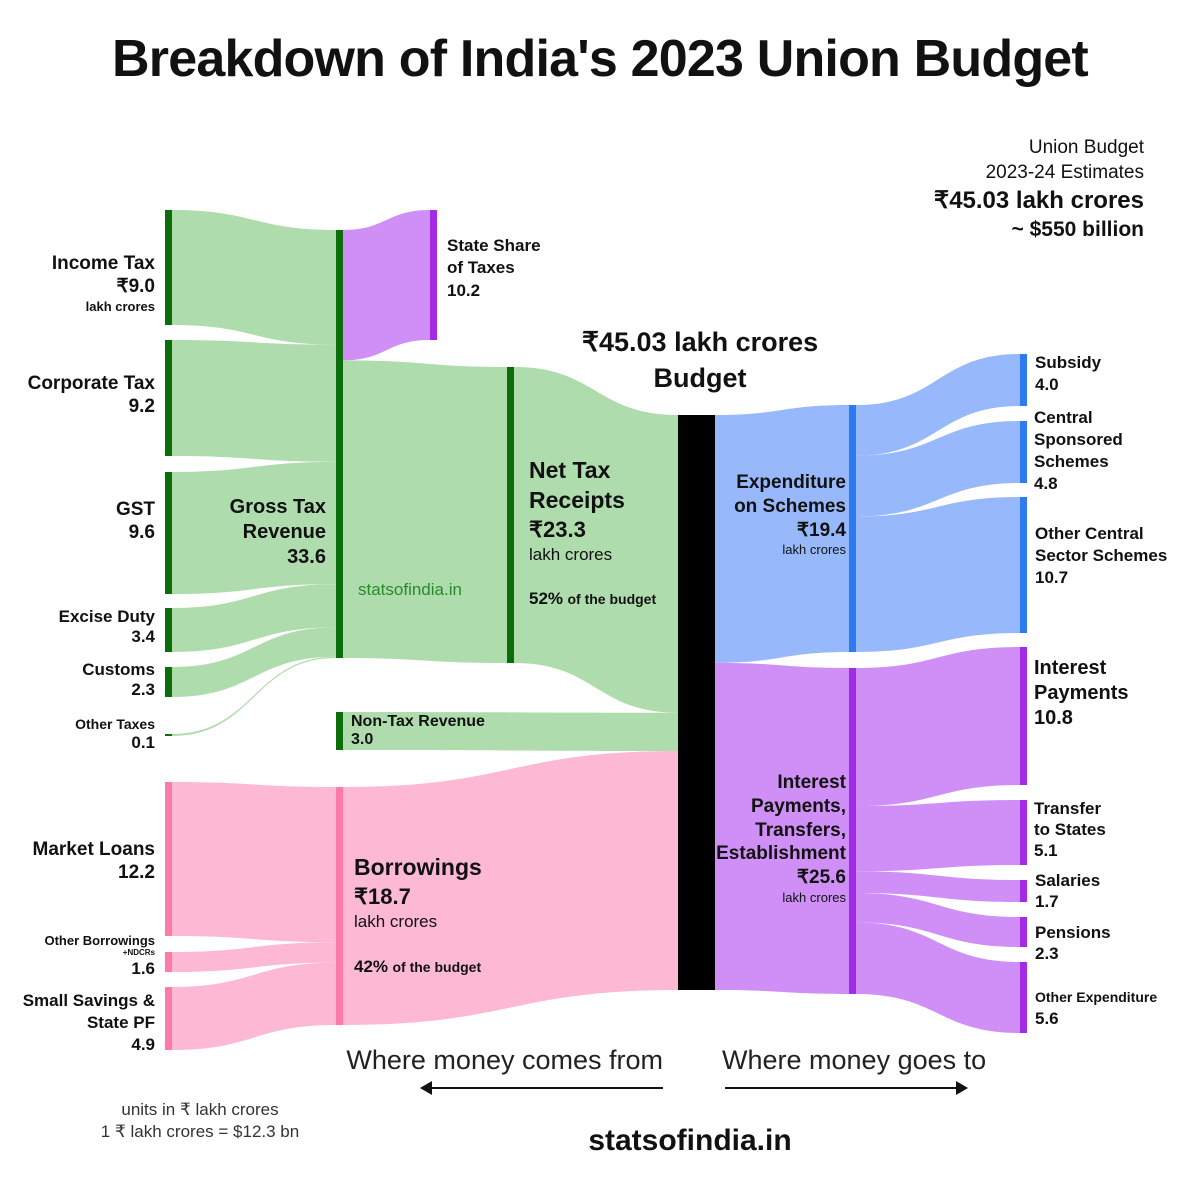 Image resolution: width=1200 pixels, height=1201 pixels. What do you see at coordinates (418, 867) in the screenshot?
I see `node-name: Borrowings` at bounding box center [418, 867].